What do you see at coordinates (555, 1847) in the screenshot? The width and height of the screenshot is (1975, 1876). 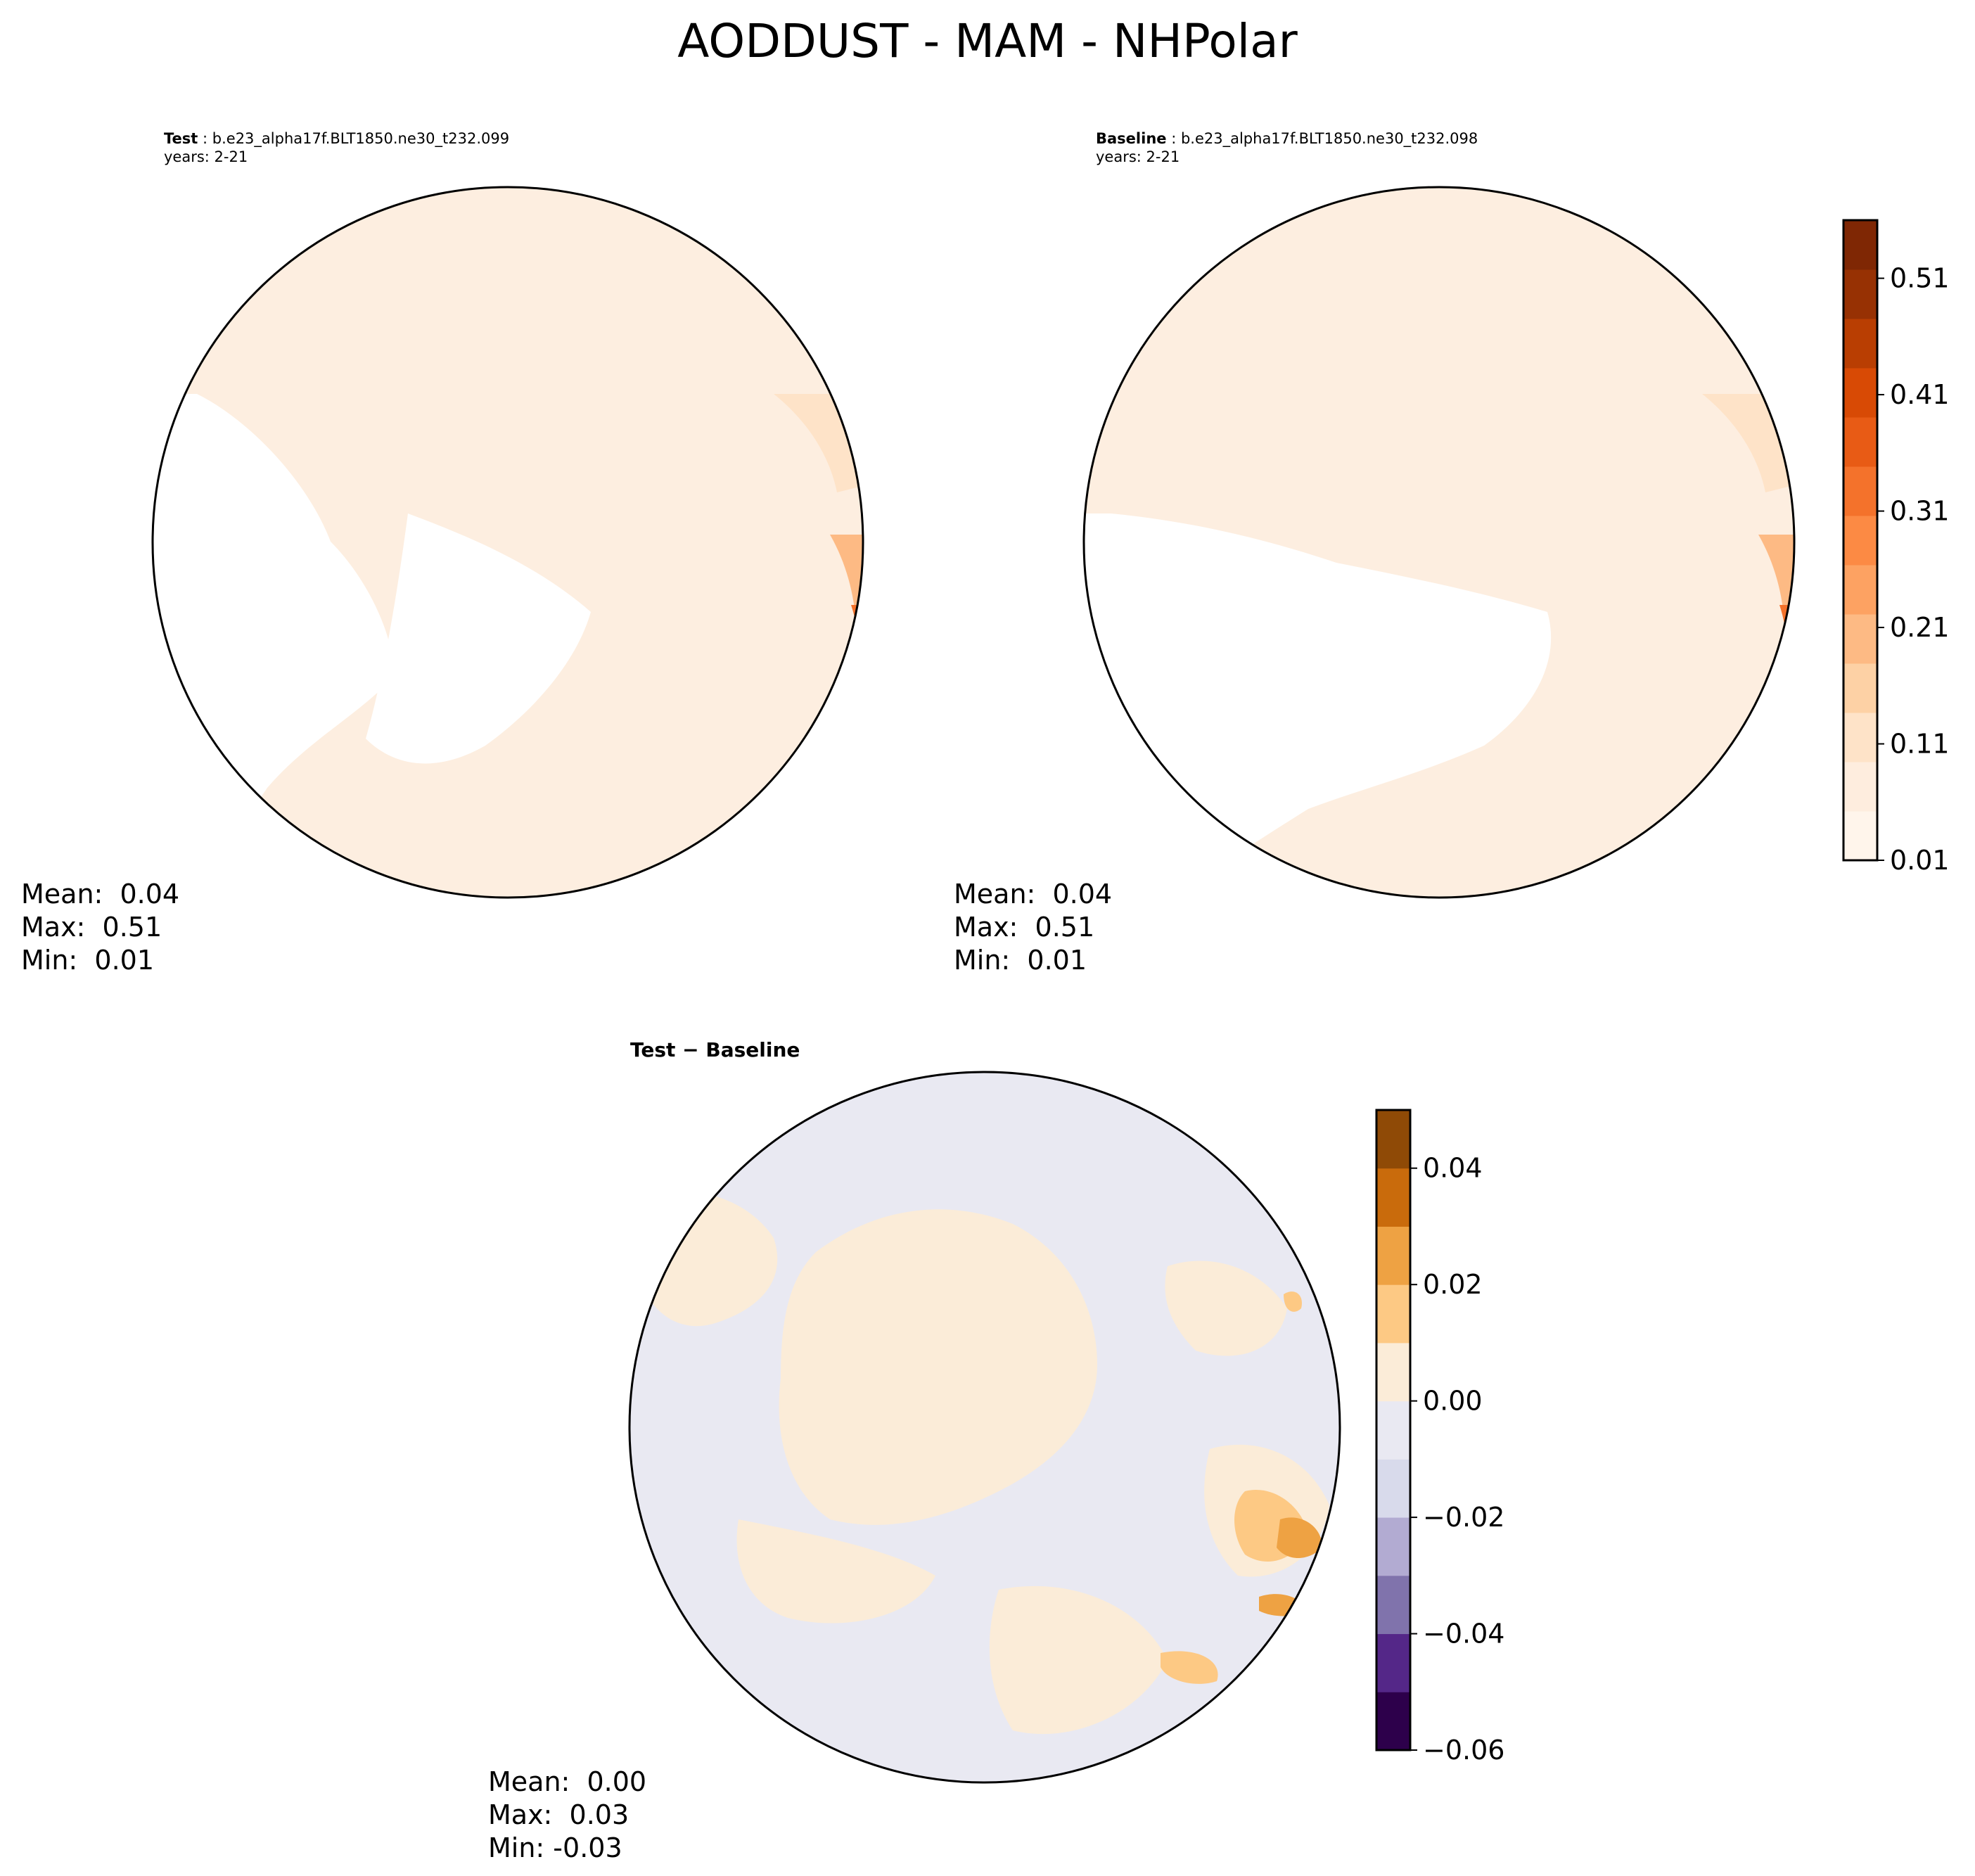 I see `difference-stat-min: Min: -0.03` at bounding box center [555, 1847].